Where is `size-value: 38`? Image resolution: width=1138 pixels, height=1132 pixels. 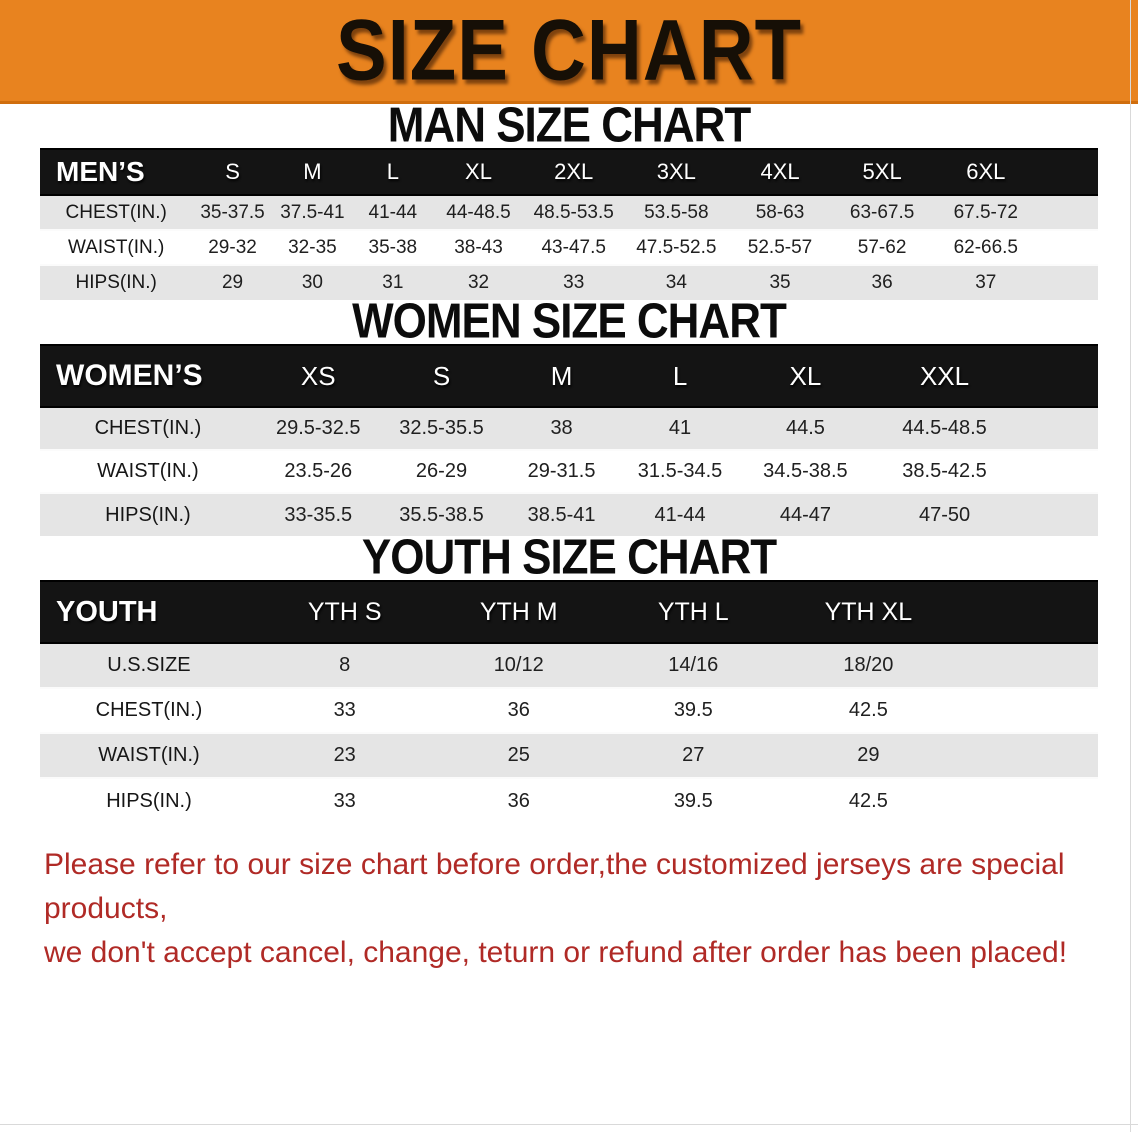 size-value: 38 is located at coordinates (561, 428).